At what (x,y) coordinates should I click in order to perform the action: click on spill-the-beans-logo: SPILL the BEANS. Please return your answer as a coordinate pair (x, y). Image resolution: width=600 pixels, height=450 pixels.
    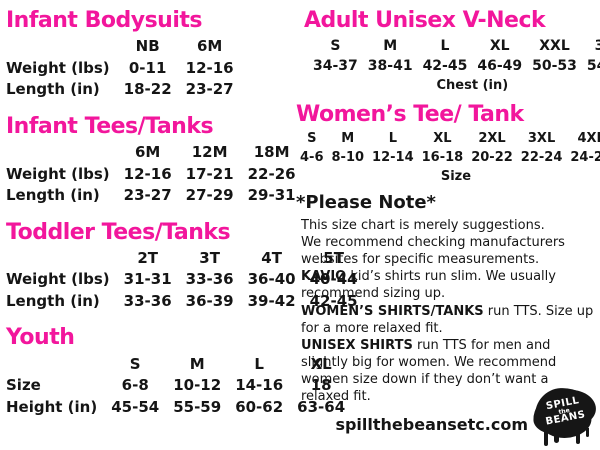
    Looking at the image, I should click on (564, 417).